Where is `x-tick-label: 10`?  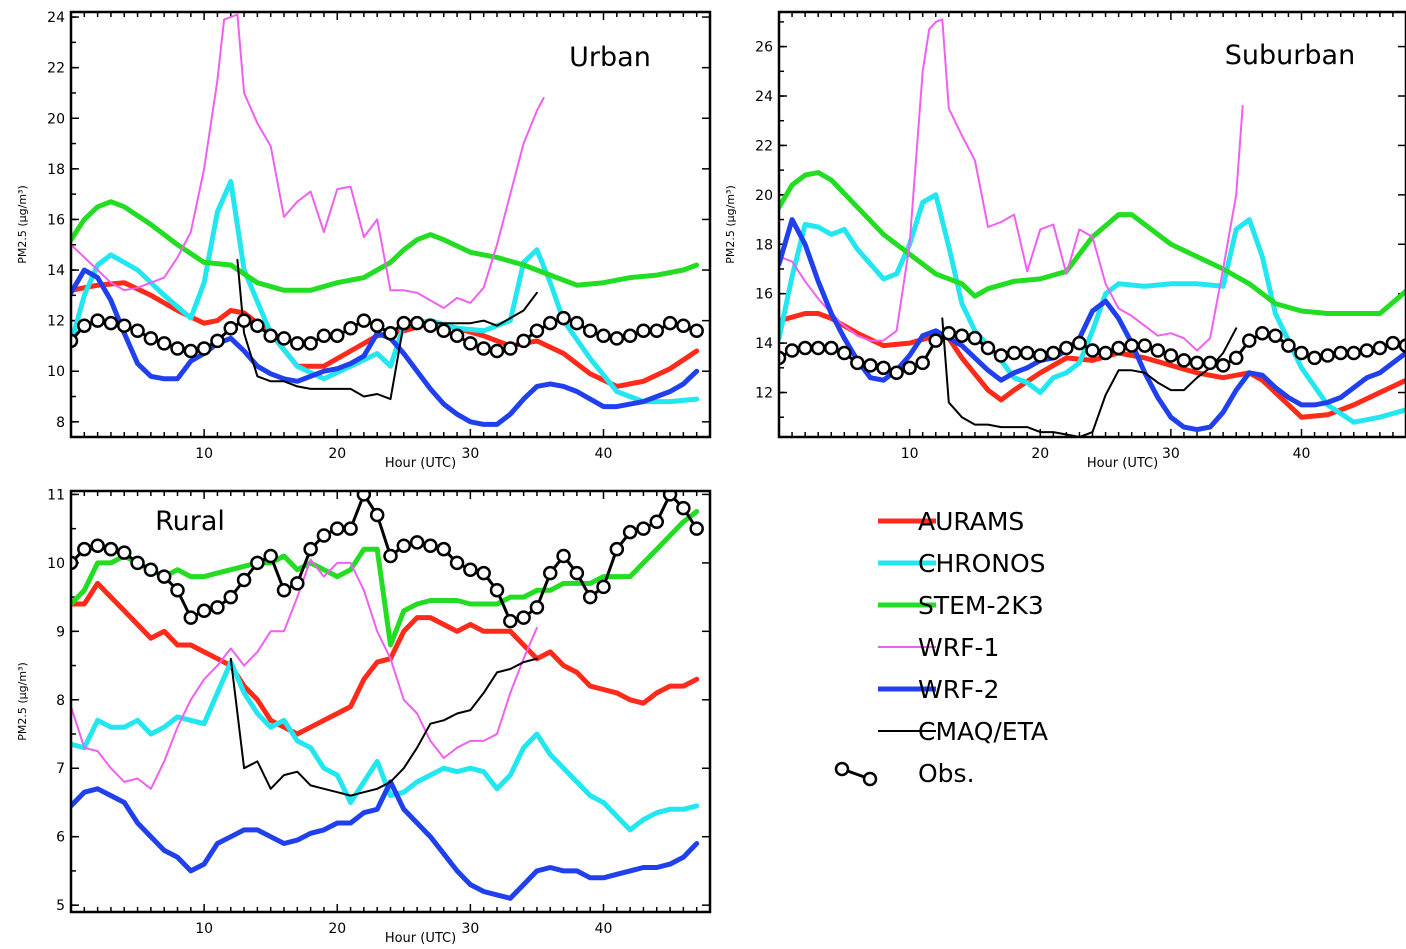
x-tick-label: 10 is located at coordinates (910, 454).